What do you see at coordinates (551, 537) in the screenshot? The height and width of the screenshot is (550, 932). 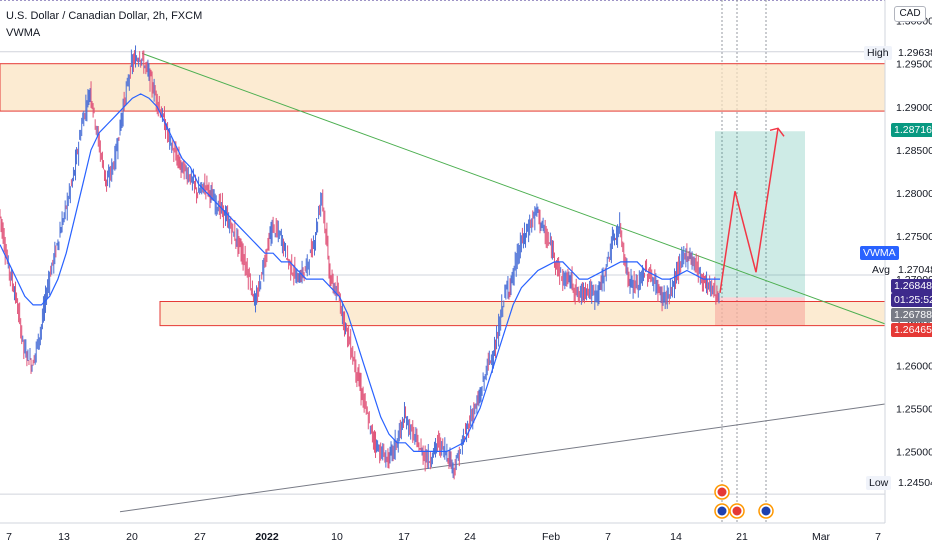 I see `x-tick-label: Feb` at bounding box center [551, 537].